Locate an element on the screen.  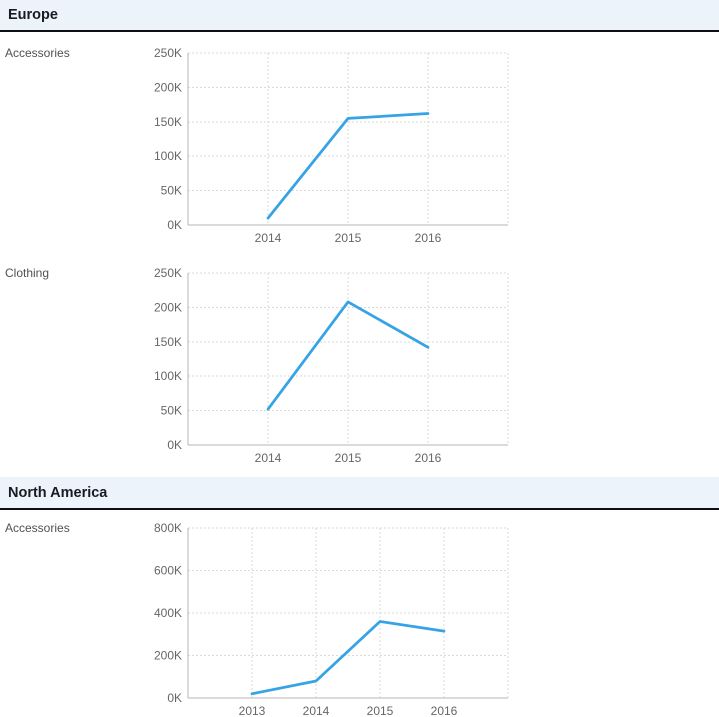
chart-plot-area: 2013 2014 2015 2016 800K 600K 400K 200K 0K is located at coordinates (331, 619).